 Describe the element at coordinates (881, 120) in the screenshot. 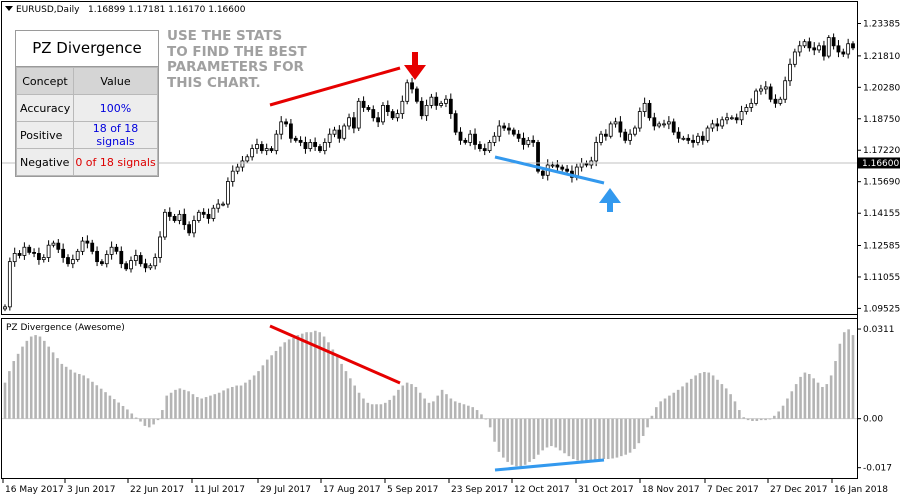

I see `price-tick-label: 1.18750` at that location.